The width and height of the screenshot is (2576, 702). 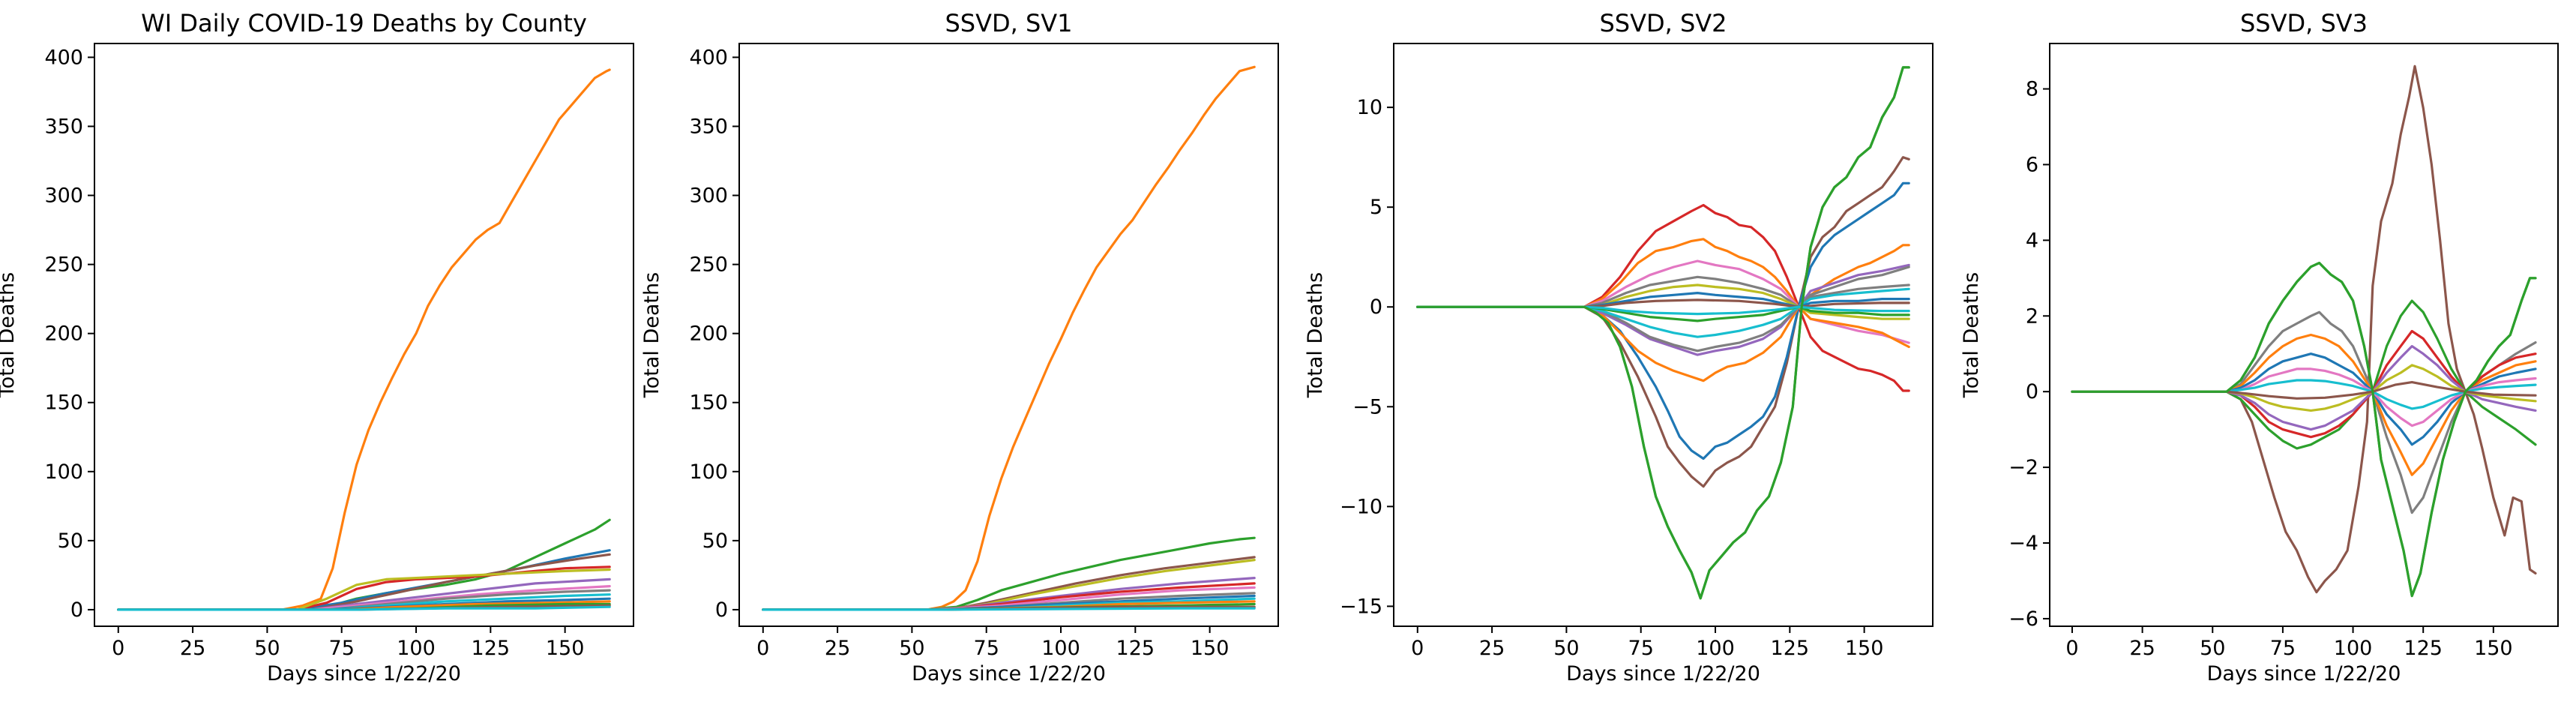 What do you see at coordinates (2023, 467) in the screenshot?
I see `y-tick-label: −2` at bounding box center [2023, 467].